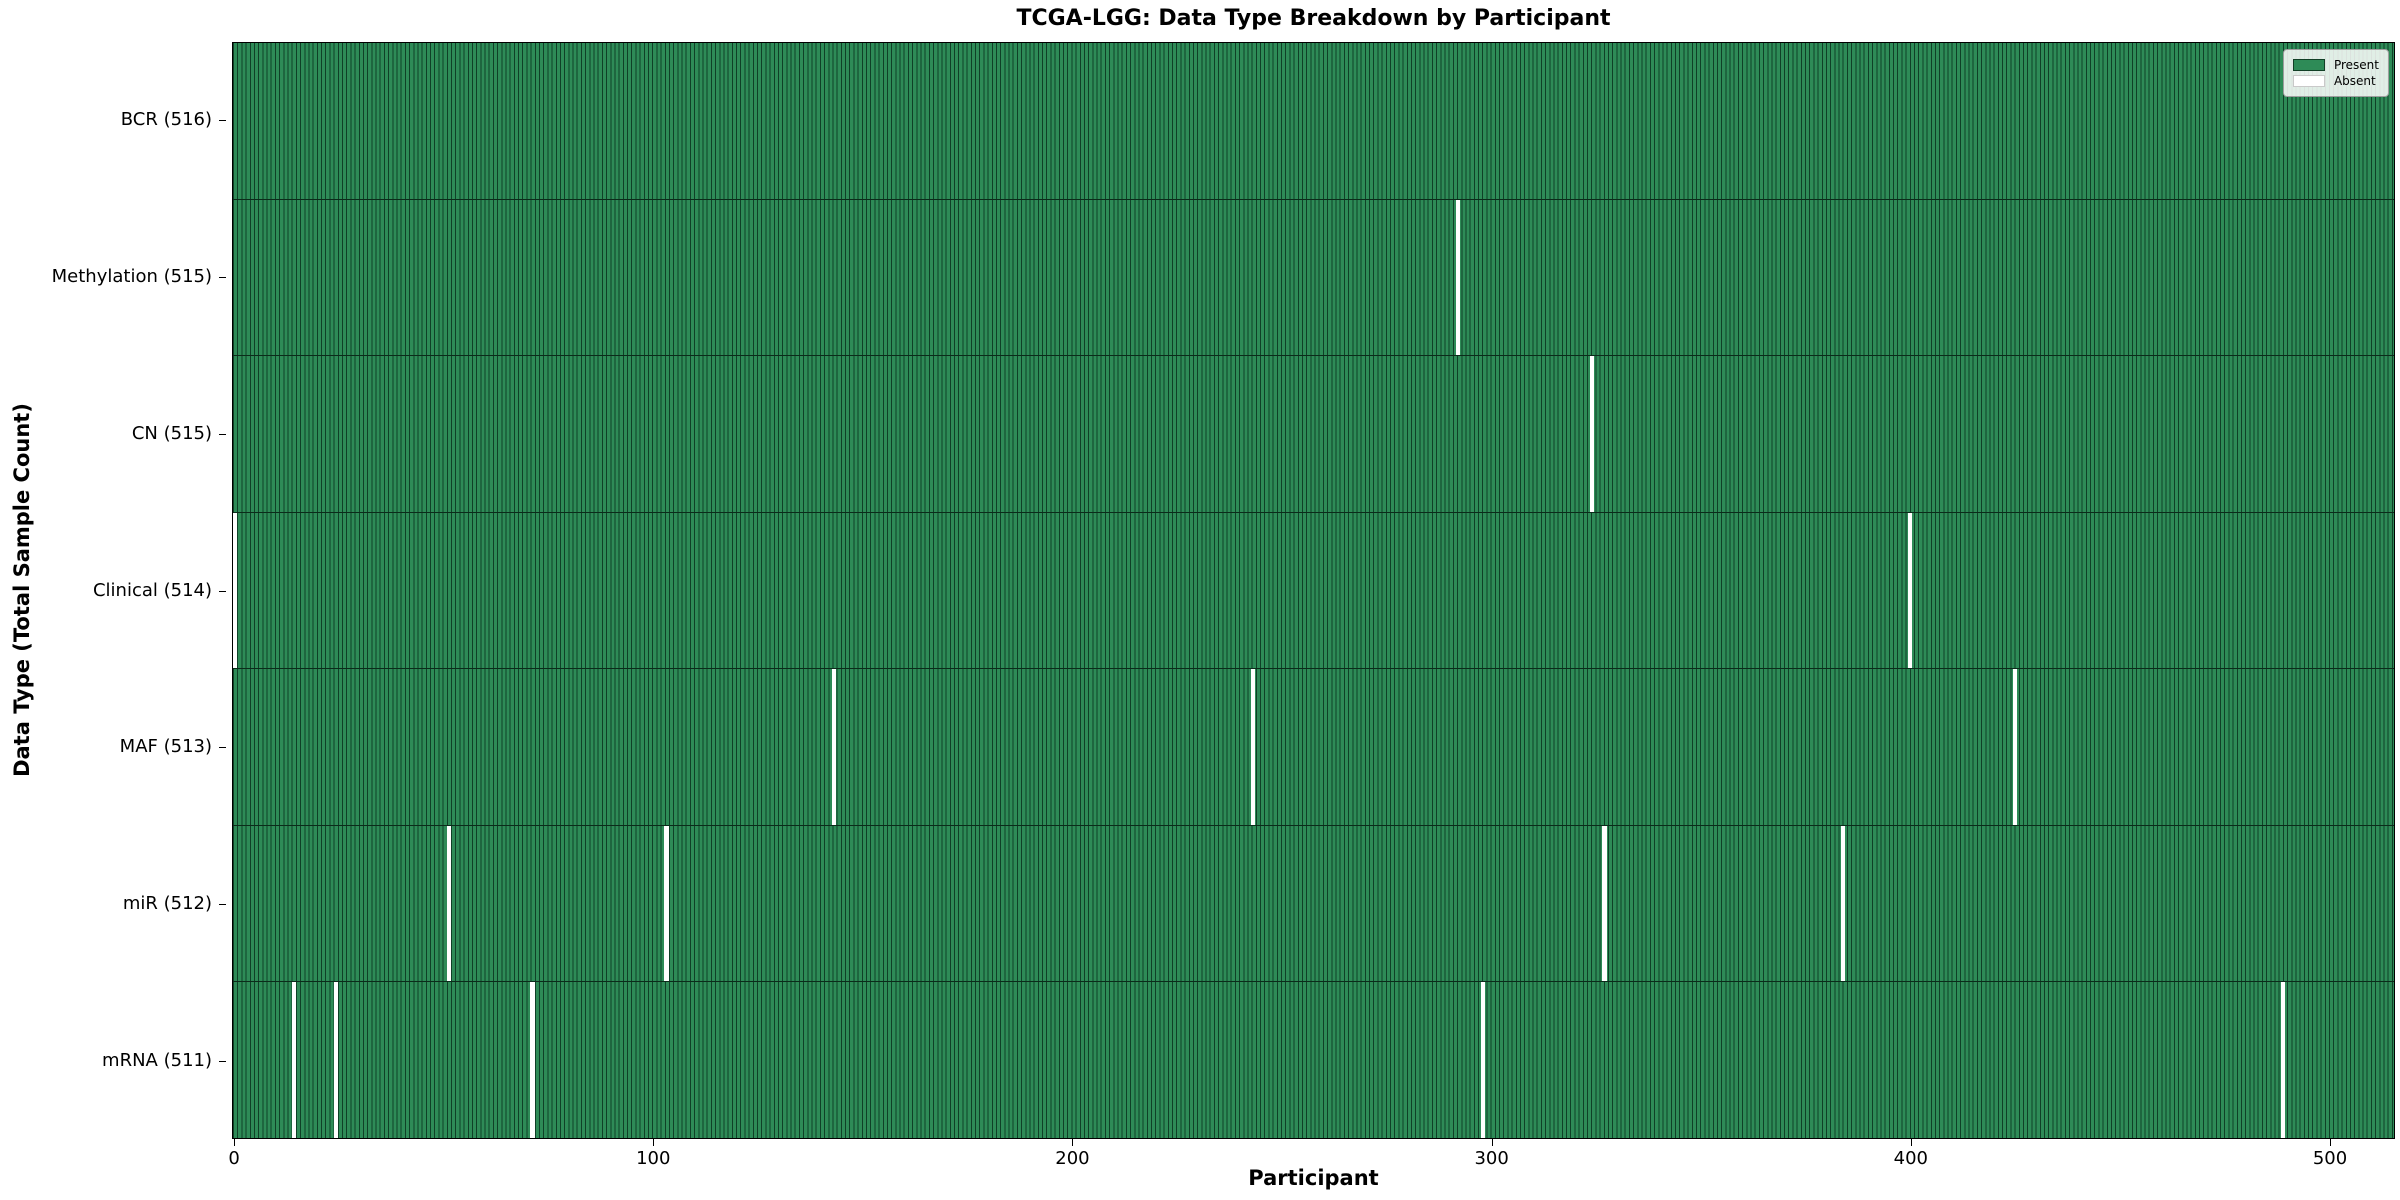 The image size is (2400, 1200). What do you see at coordinates (165, 747) in the screenshot?
I see `y-tick-label: MAF (513)` at bounding box center [165, 747].